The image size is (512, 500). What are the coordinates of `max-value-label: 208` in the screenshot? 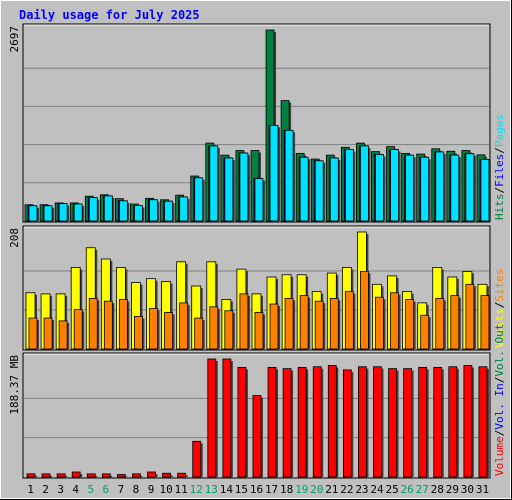 It's located at (14, 238).